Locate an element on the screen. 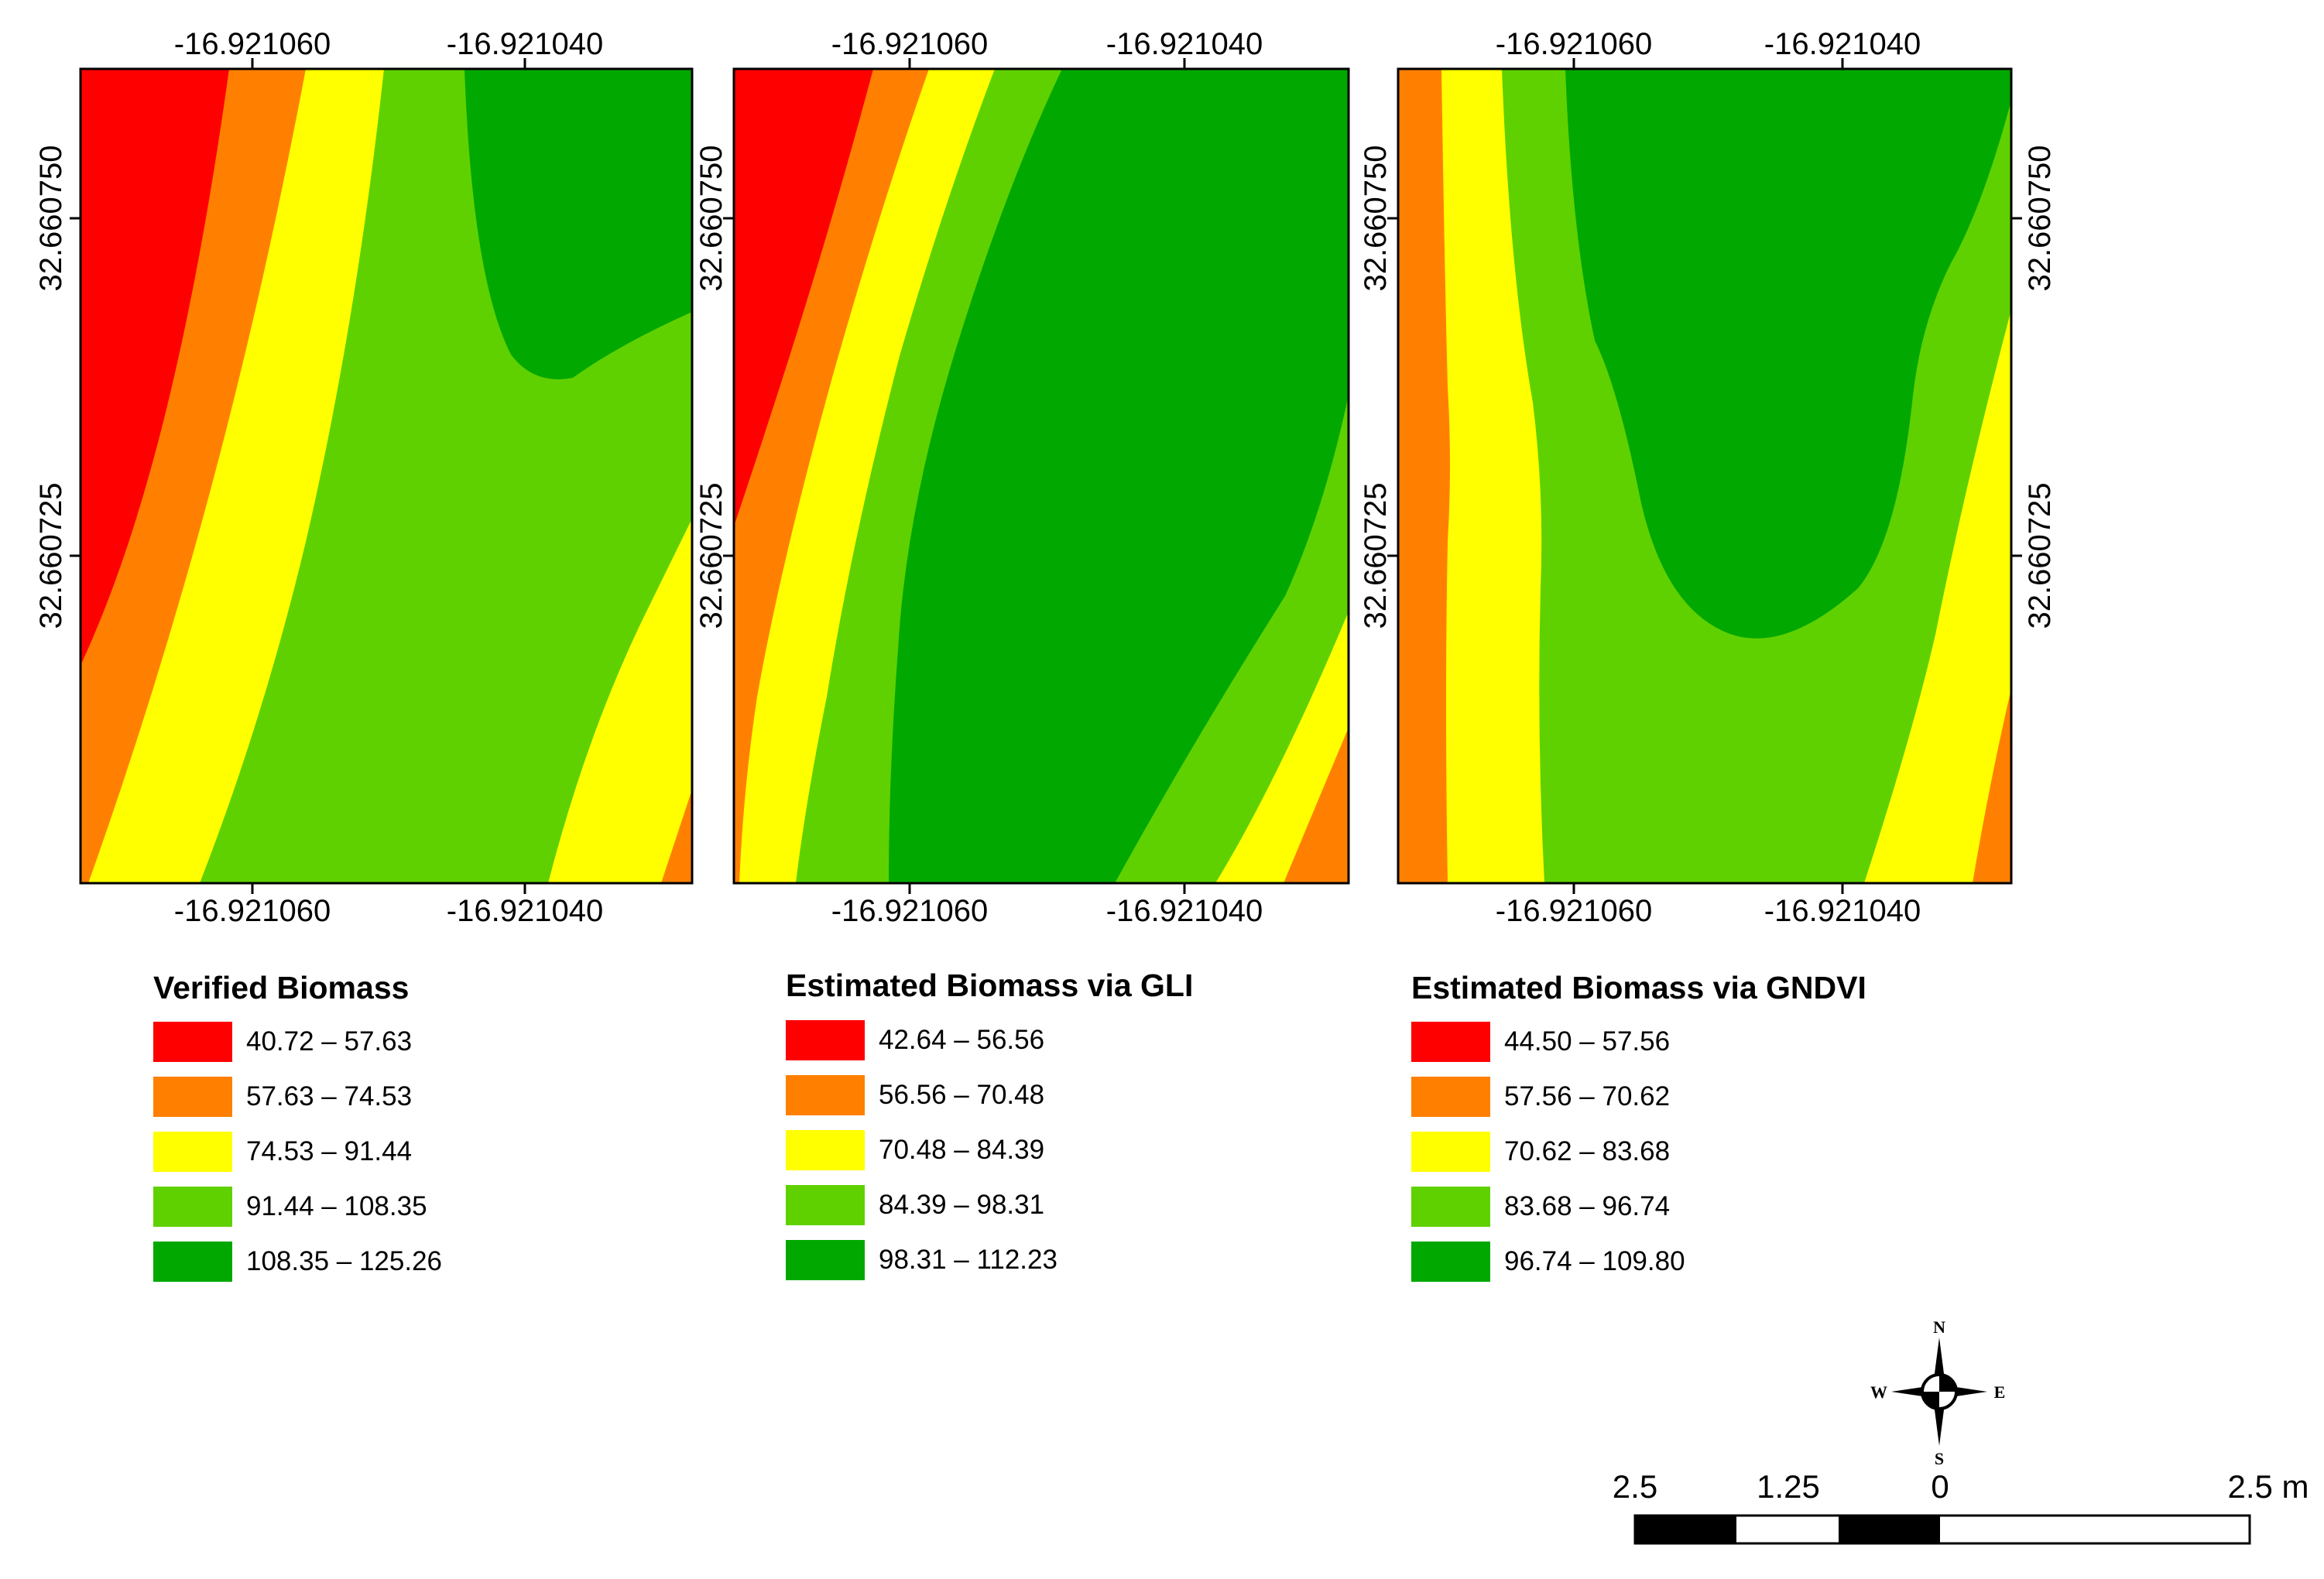 This screenshot has width=2324, height=1579. legend-item: 91.44 – 108.35 is located at coordinates (290, 1207).